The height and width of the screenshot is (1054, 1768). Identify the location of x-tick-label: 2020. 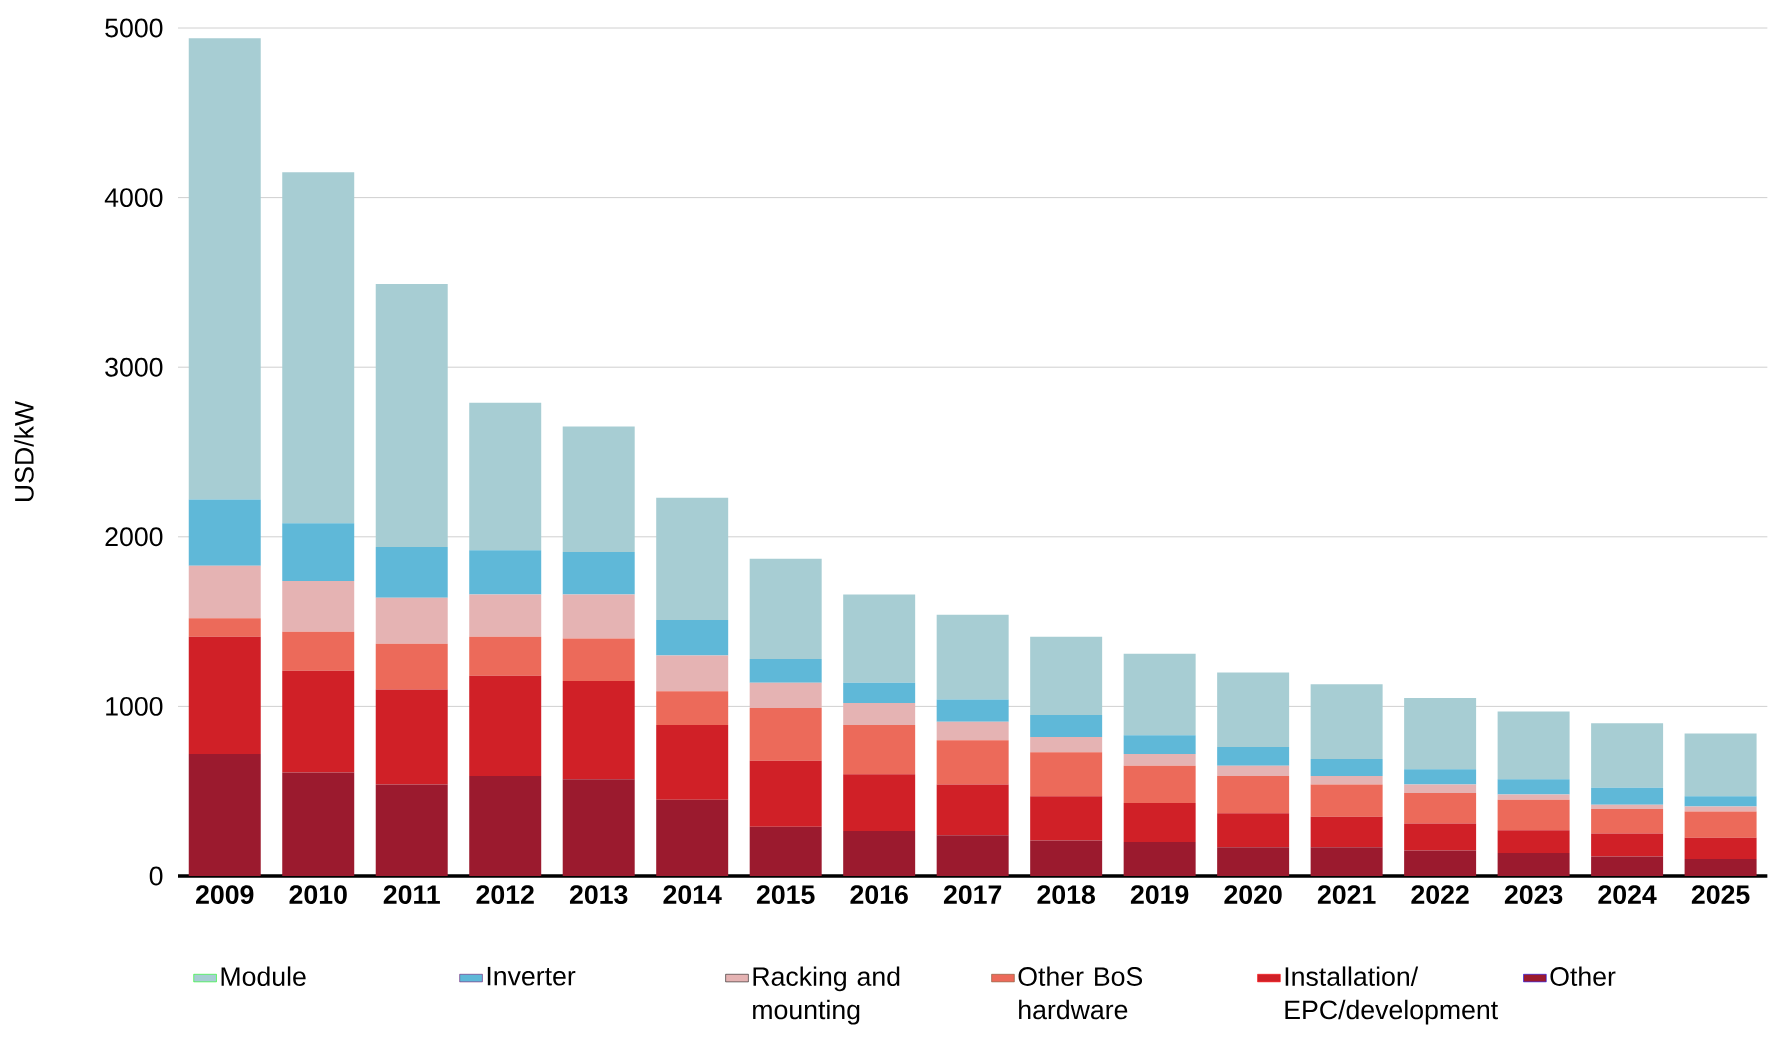
(1253, 895).